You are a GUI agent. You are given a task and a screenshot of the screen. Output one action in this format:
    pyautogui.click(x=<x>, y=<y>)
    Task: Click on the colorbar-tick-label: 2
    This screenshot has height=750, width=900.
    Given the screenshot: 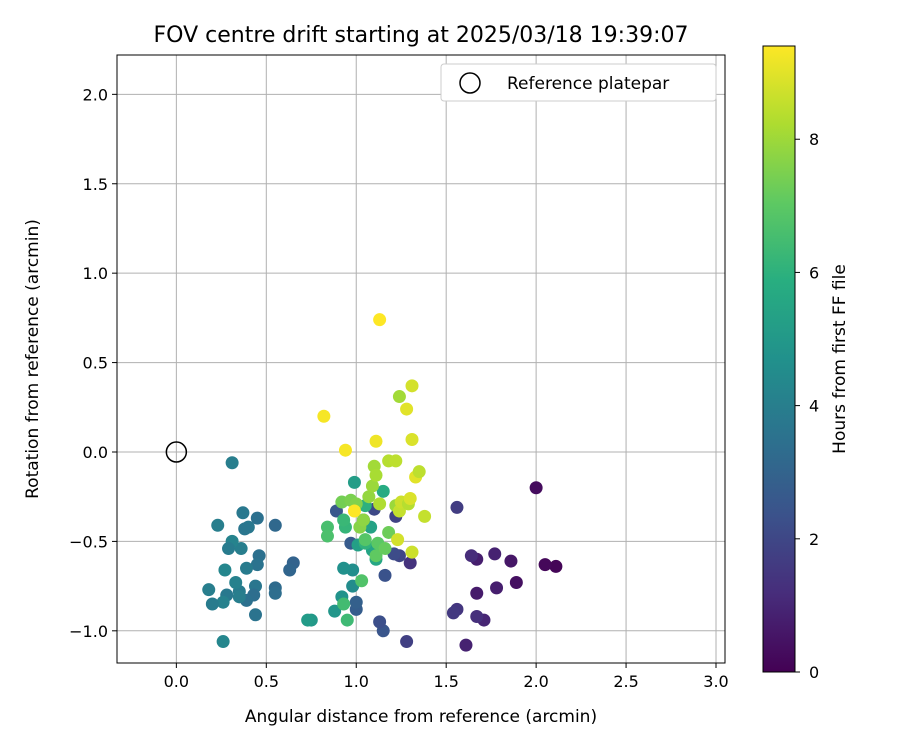 What is the action you would take?
    pyautogui.click(x=814, y=539)
    